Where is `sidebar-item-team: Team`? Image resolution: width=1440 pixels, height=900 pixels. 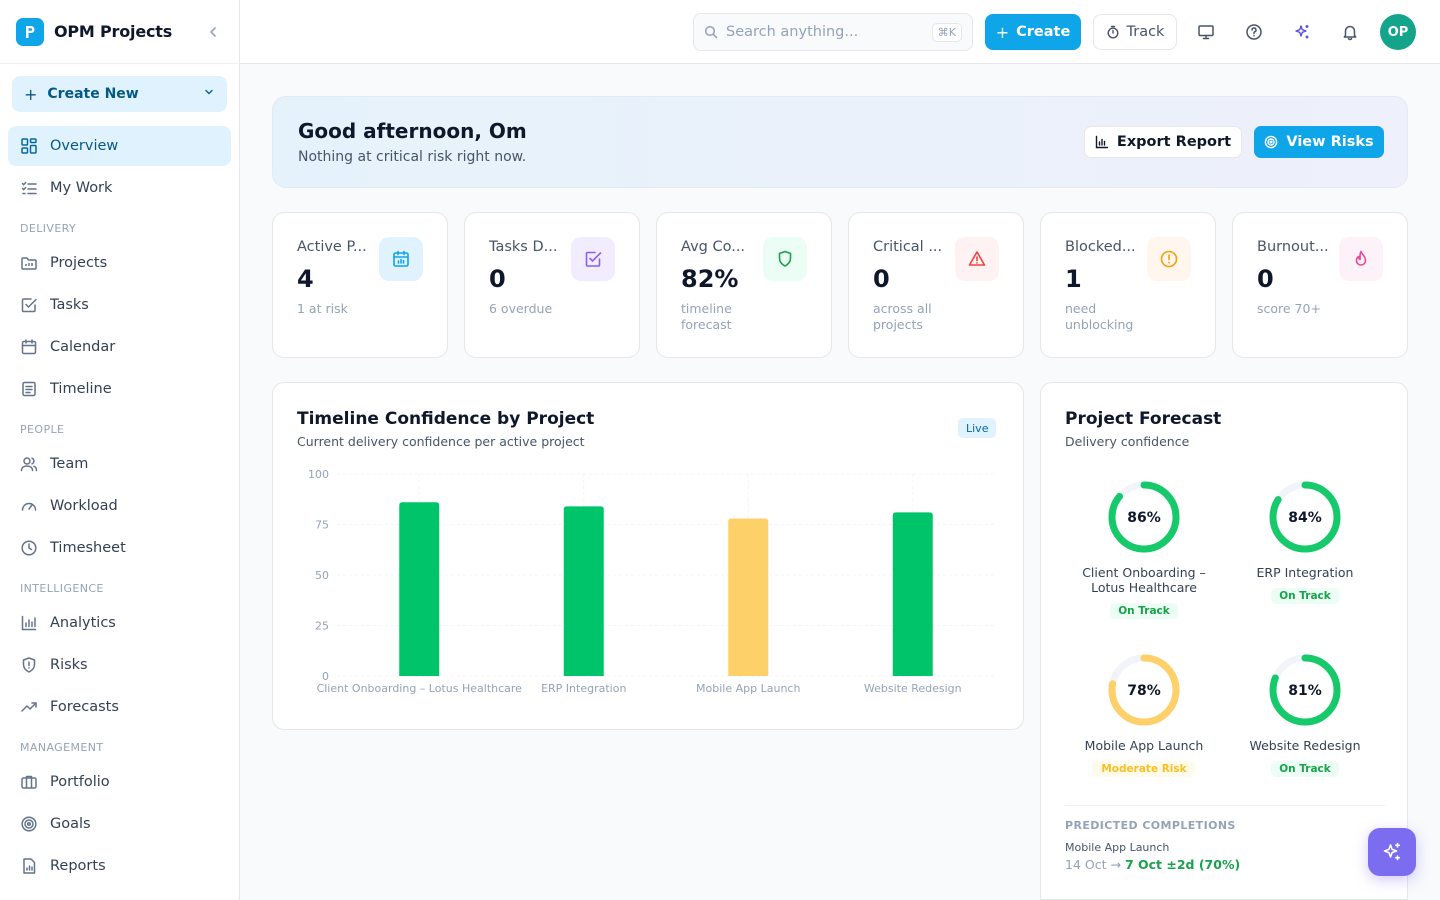
sidebar-item-team: Team is located at coordinates (119, 464).